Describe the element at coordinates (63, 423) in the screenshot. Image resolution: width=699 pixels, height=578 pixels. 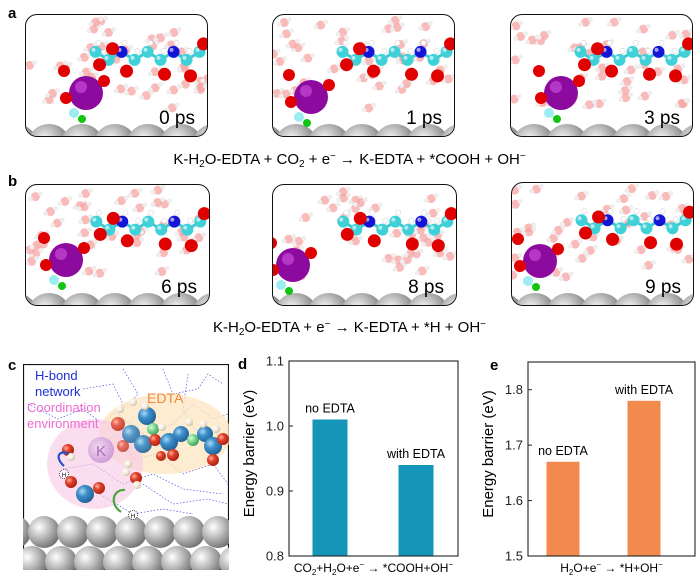
I see `coordination-label-line2: environment` at that location.